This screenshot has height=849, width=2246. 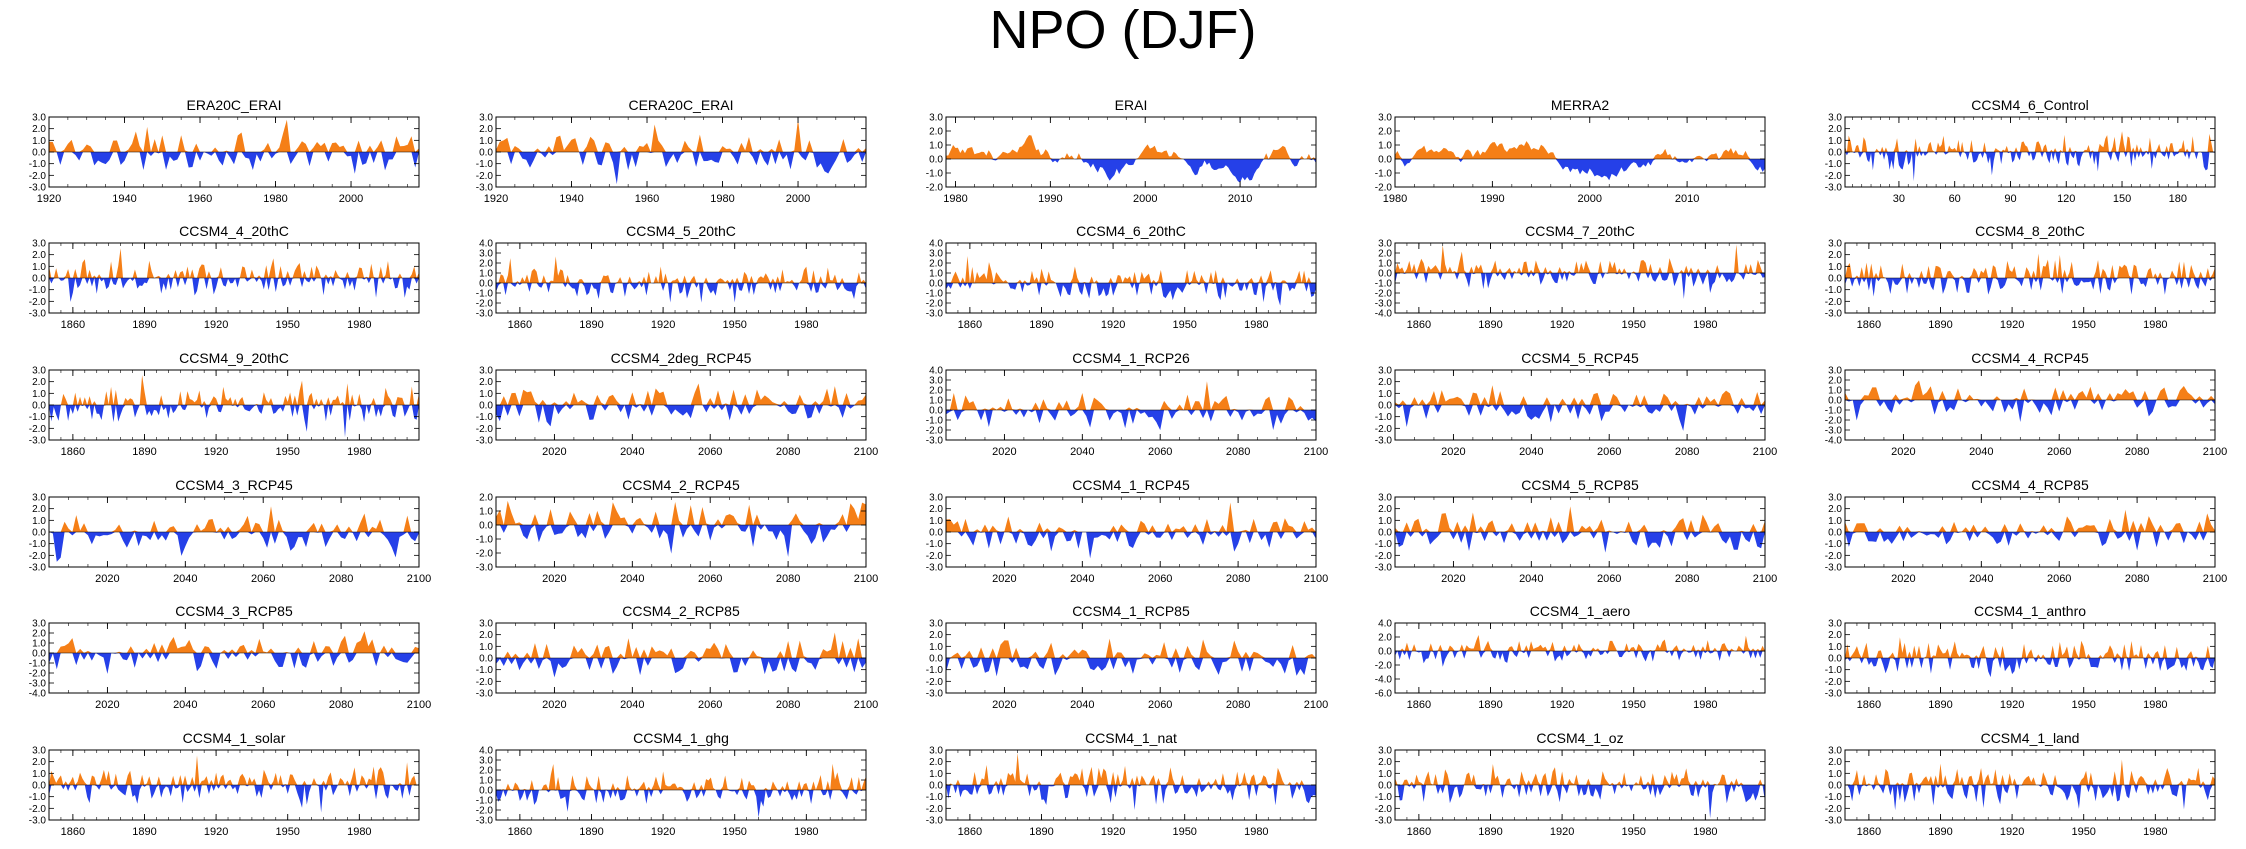 I want to click on panel-title: CCSM4_4_20thC, so click(x=234, y=231).